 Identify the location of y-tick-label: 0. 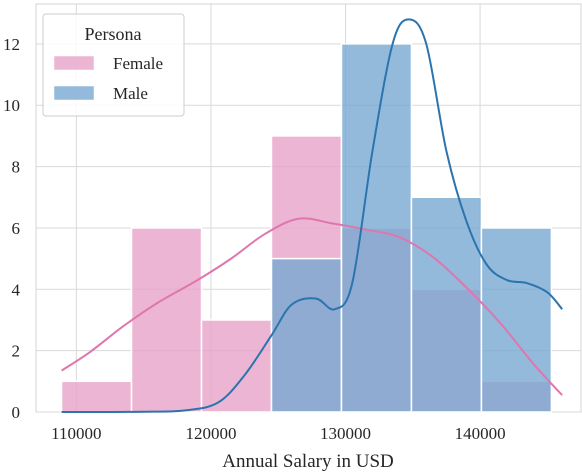
(16, 412).